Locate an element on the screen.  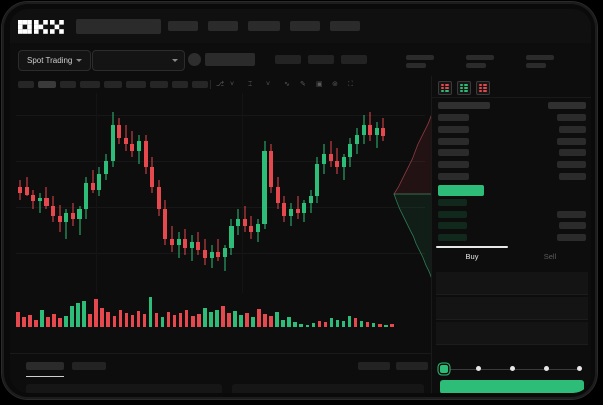
orderbook-both-icon is located at coordinates (445, 88).